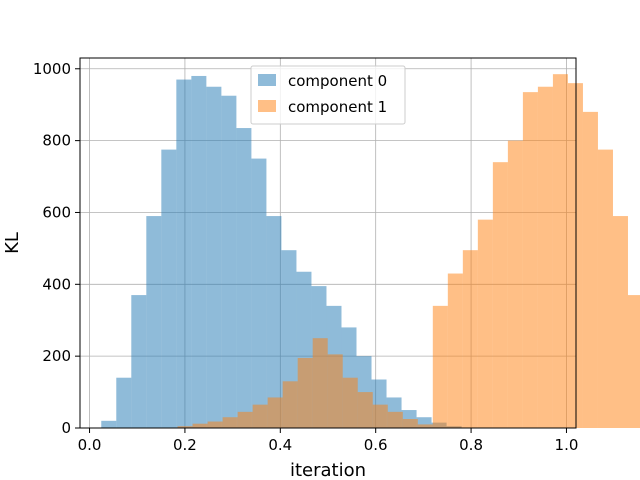  I want to click on x-tick-label-2: 0.4, so click(280, 445).